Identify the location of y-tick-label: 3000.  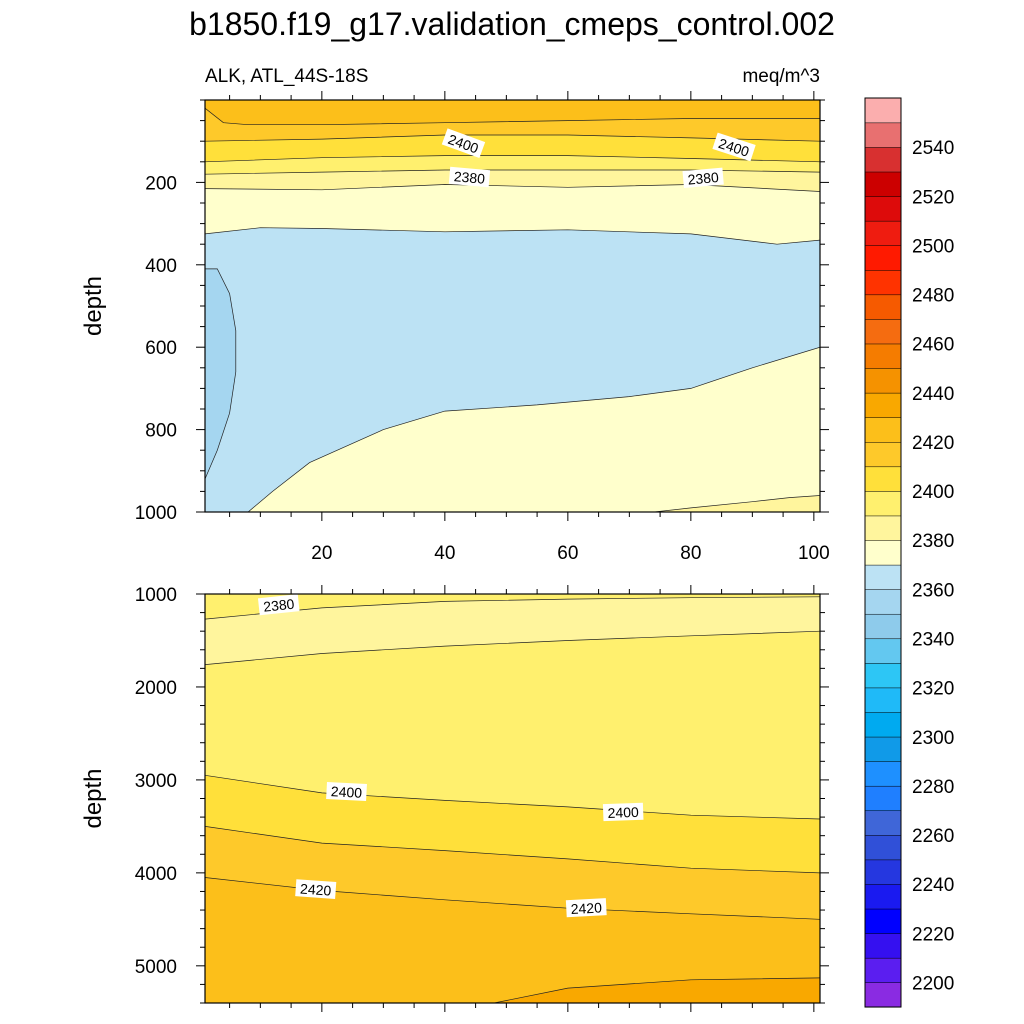
(156, 781).